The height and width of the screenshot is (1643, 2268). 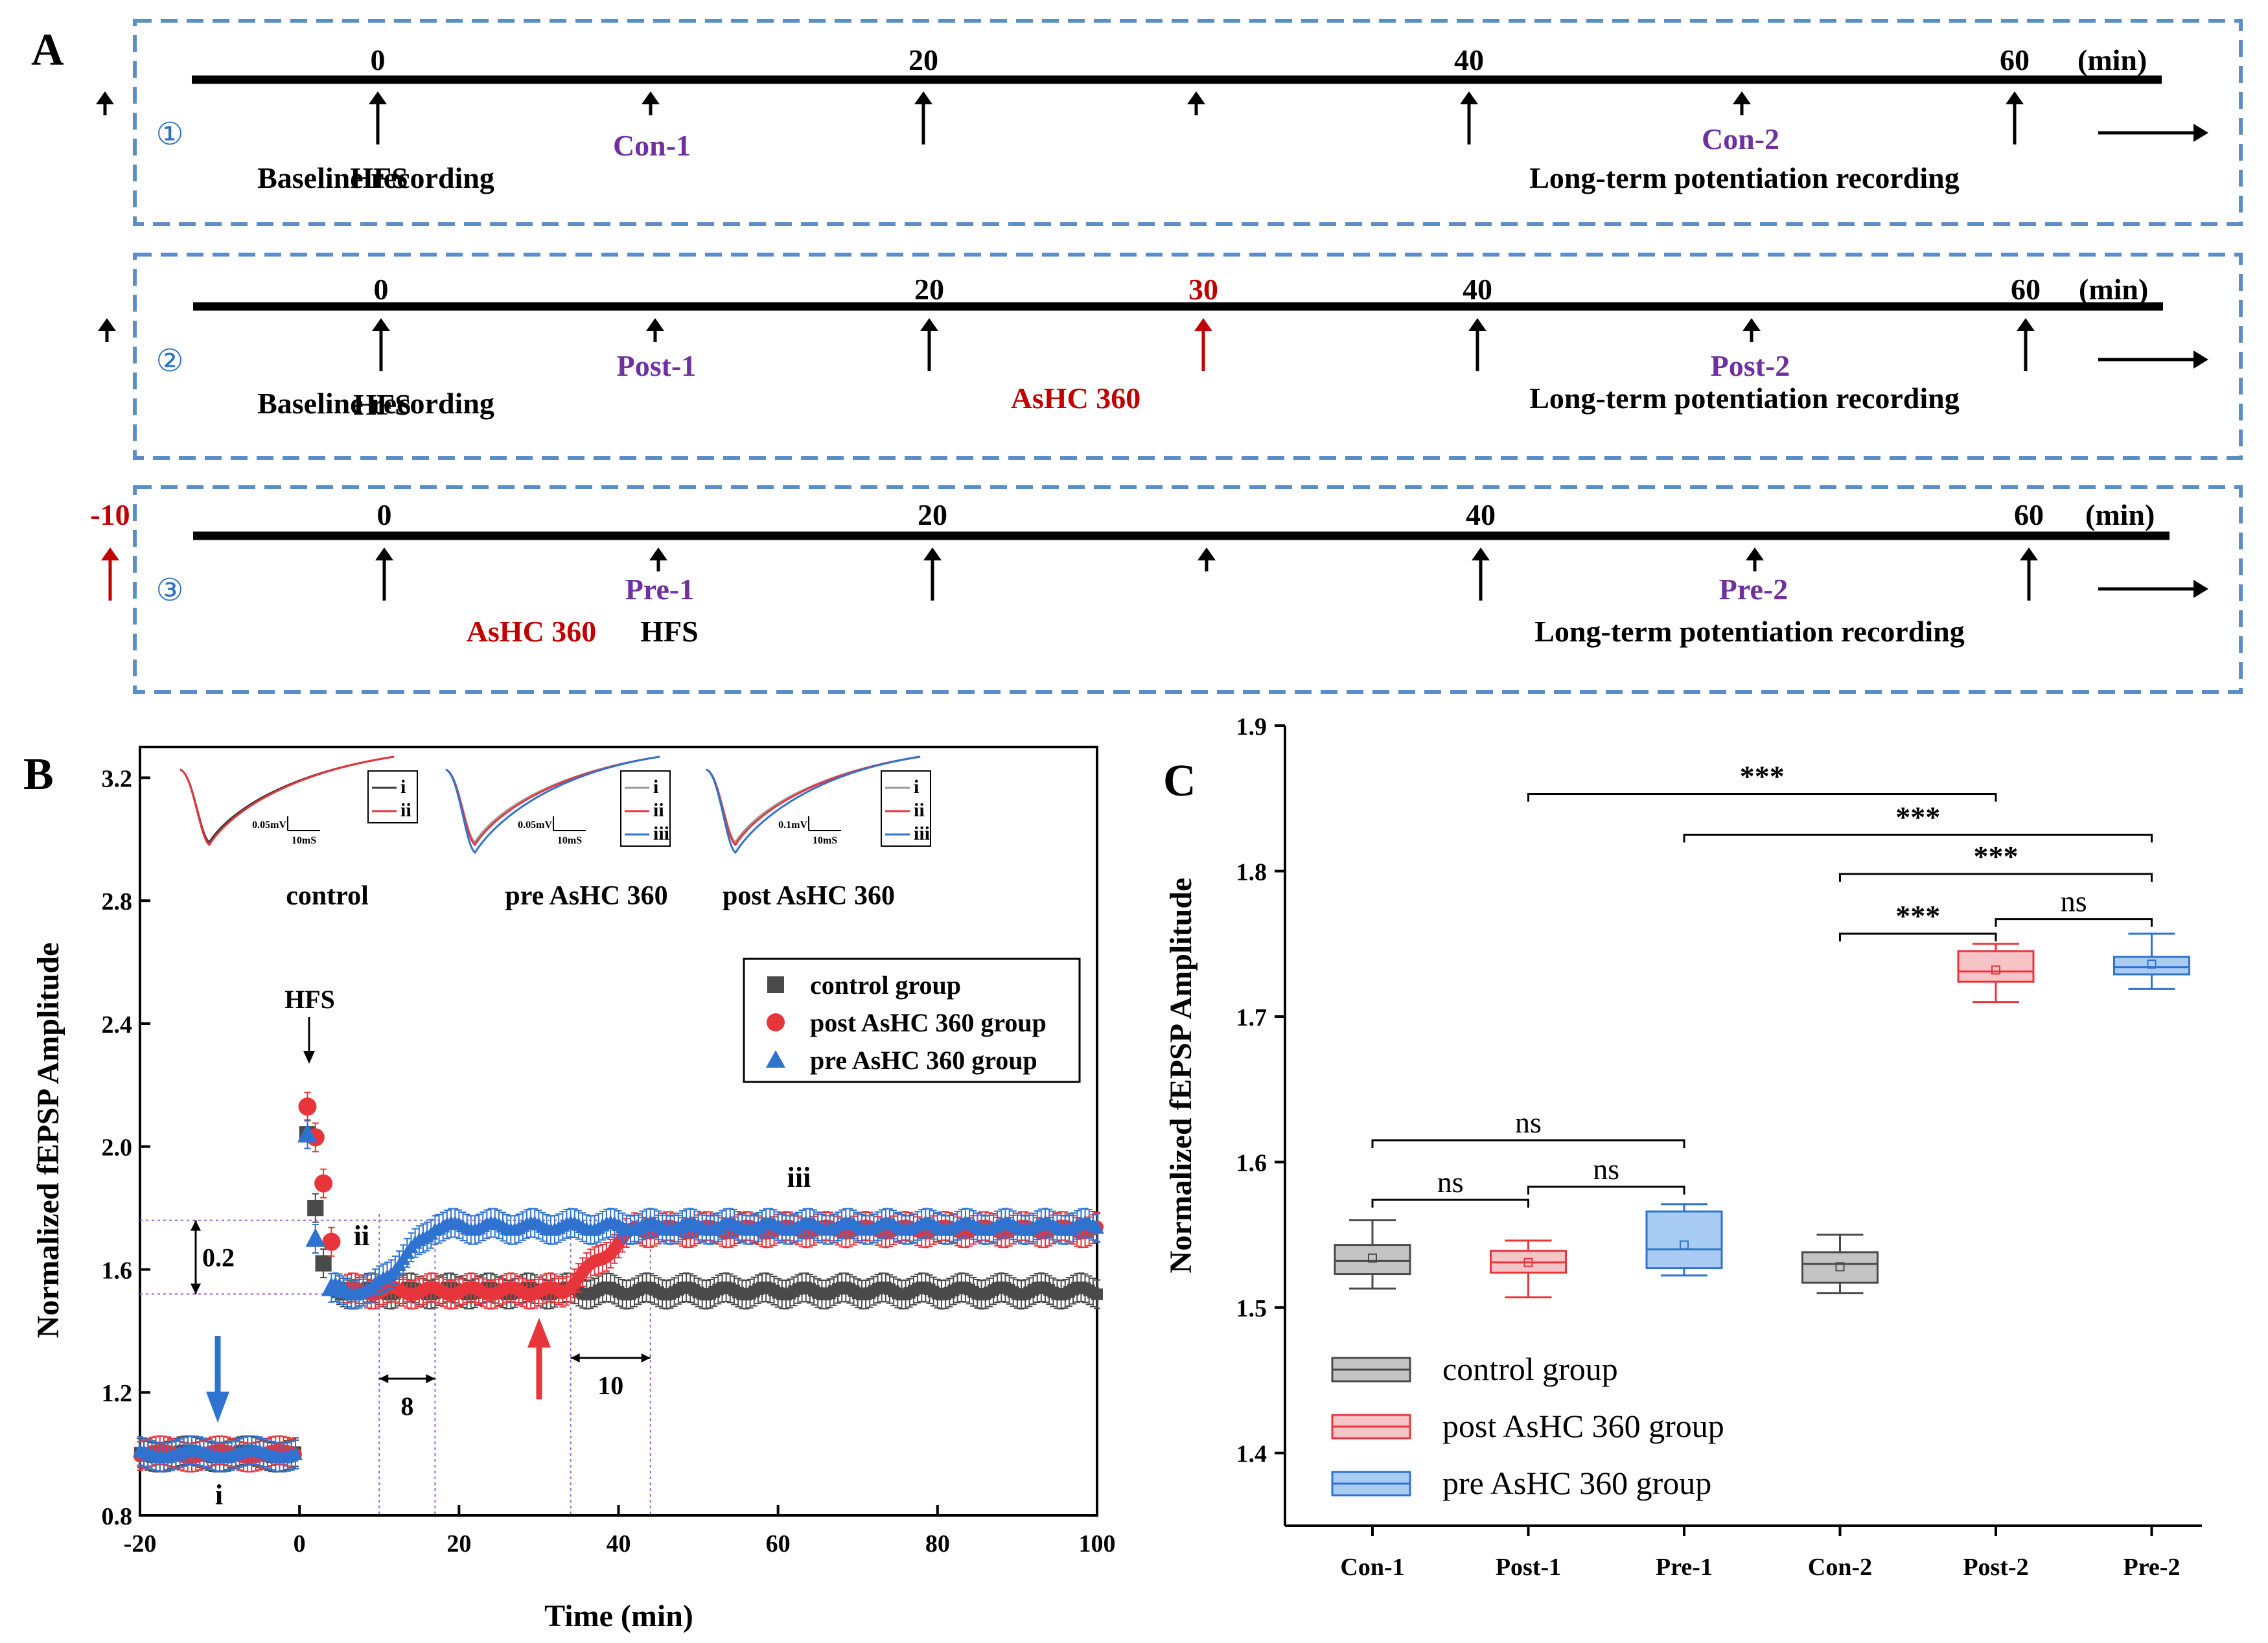 What do you see at coordinates (1251, 1017) in the screenshot?
I see `y-tick-label: 1.7` at bounding box center [1251, 1017].